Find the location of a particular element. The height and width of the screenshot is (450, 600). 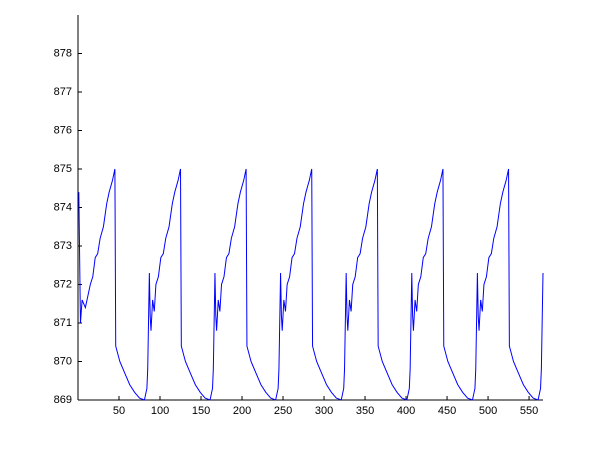

x-tick-label: 500 is located at coordinates (488, 411).